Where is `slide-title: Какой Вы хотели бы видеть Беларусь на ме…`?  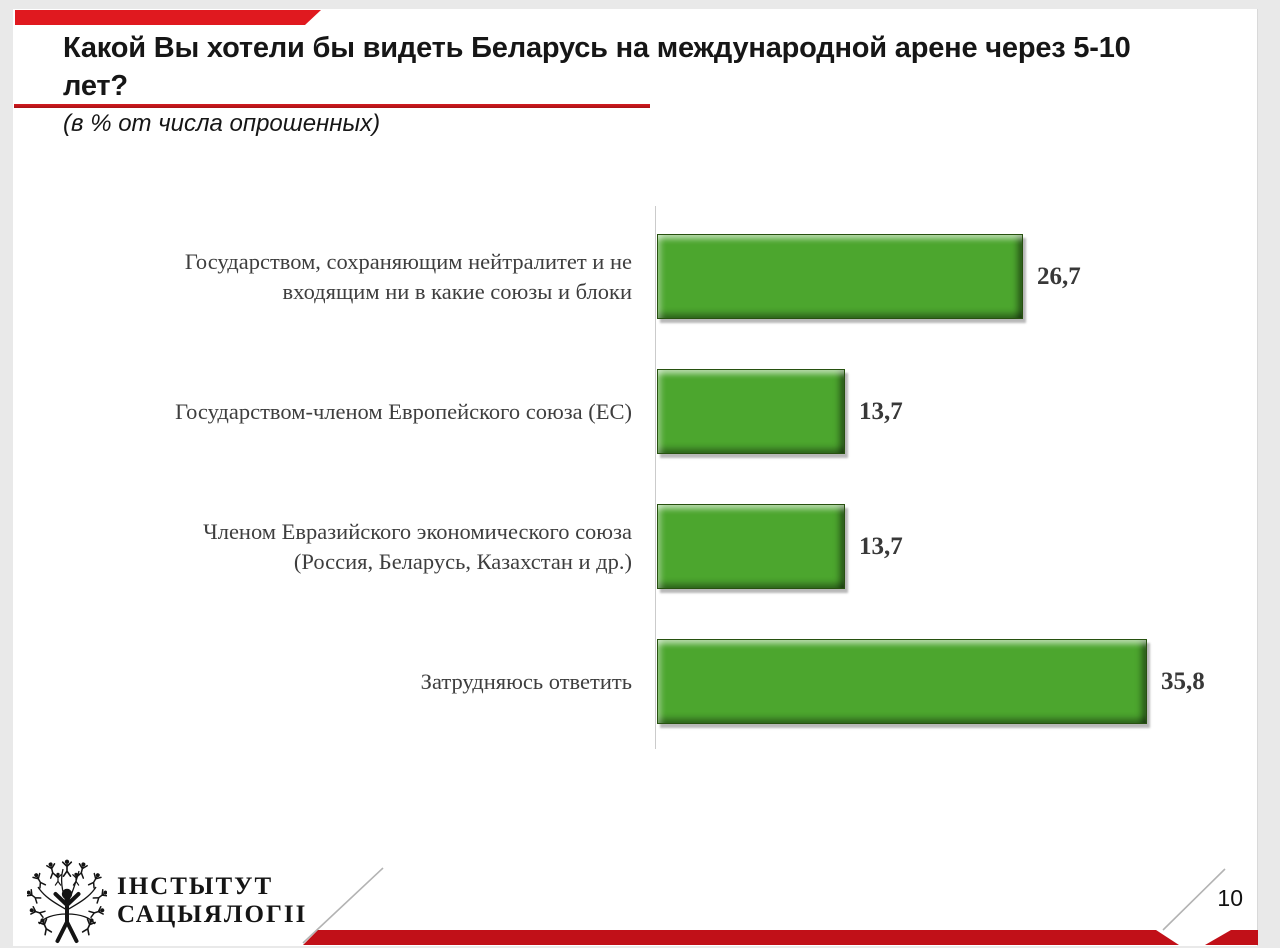
slide-title: Какой Вы хотели бы видеть Беларусь на ме… is located at coordinates (597, 67).